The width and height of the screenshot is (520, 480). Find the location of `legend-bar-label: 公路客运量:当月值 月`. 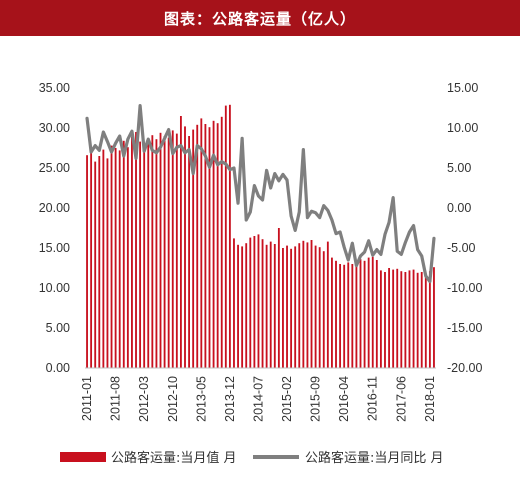

legend-bar-label: 公路客运量:当月值 月 is located at coordinates (174, 458).